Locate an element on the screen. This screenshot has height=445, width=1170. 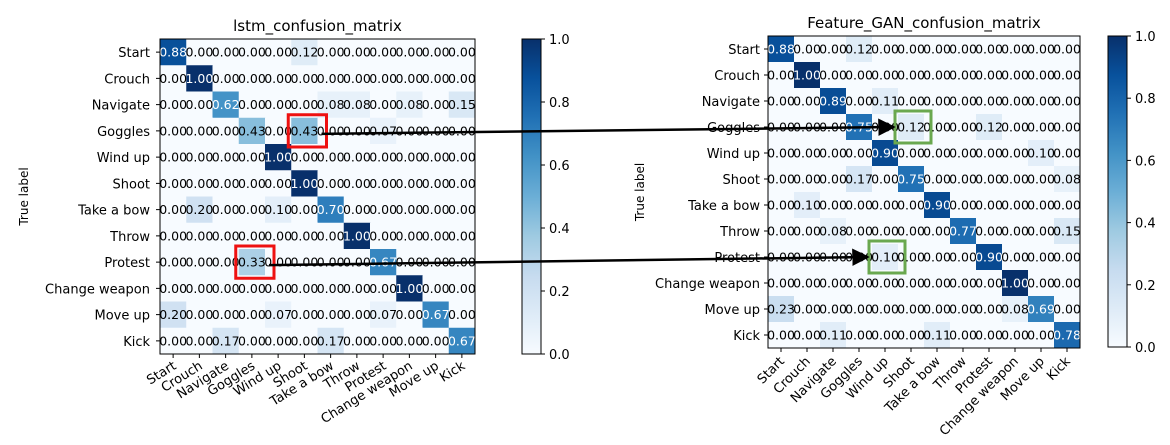
chart-title: Feature_GAN_confusion_matrix is located at coordinates (924, 23).